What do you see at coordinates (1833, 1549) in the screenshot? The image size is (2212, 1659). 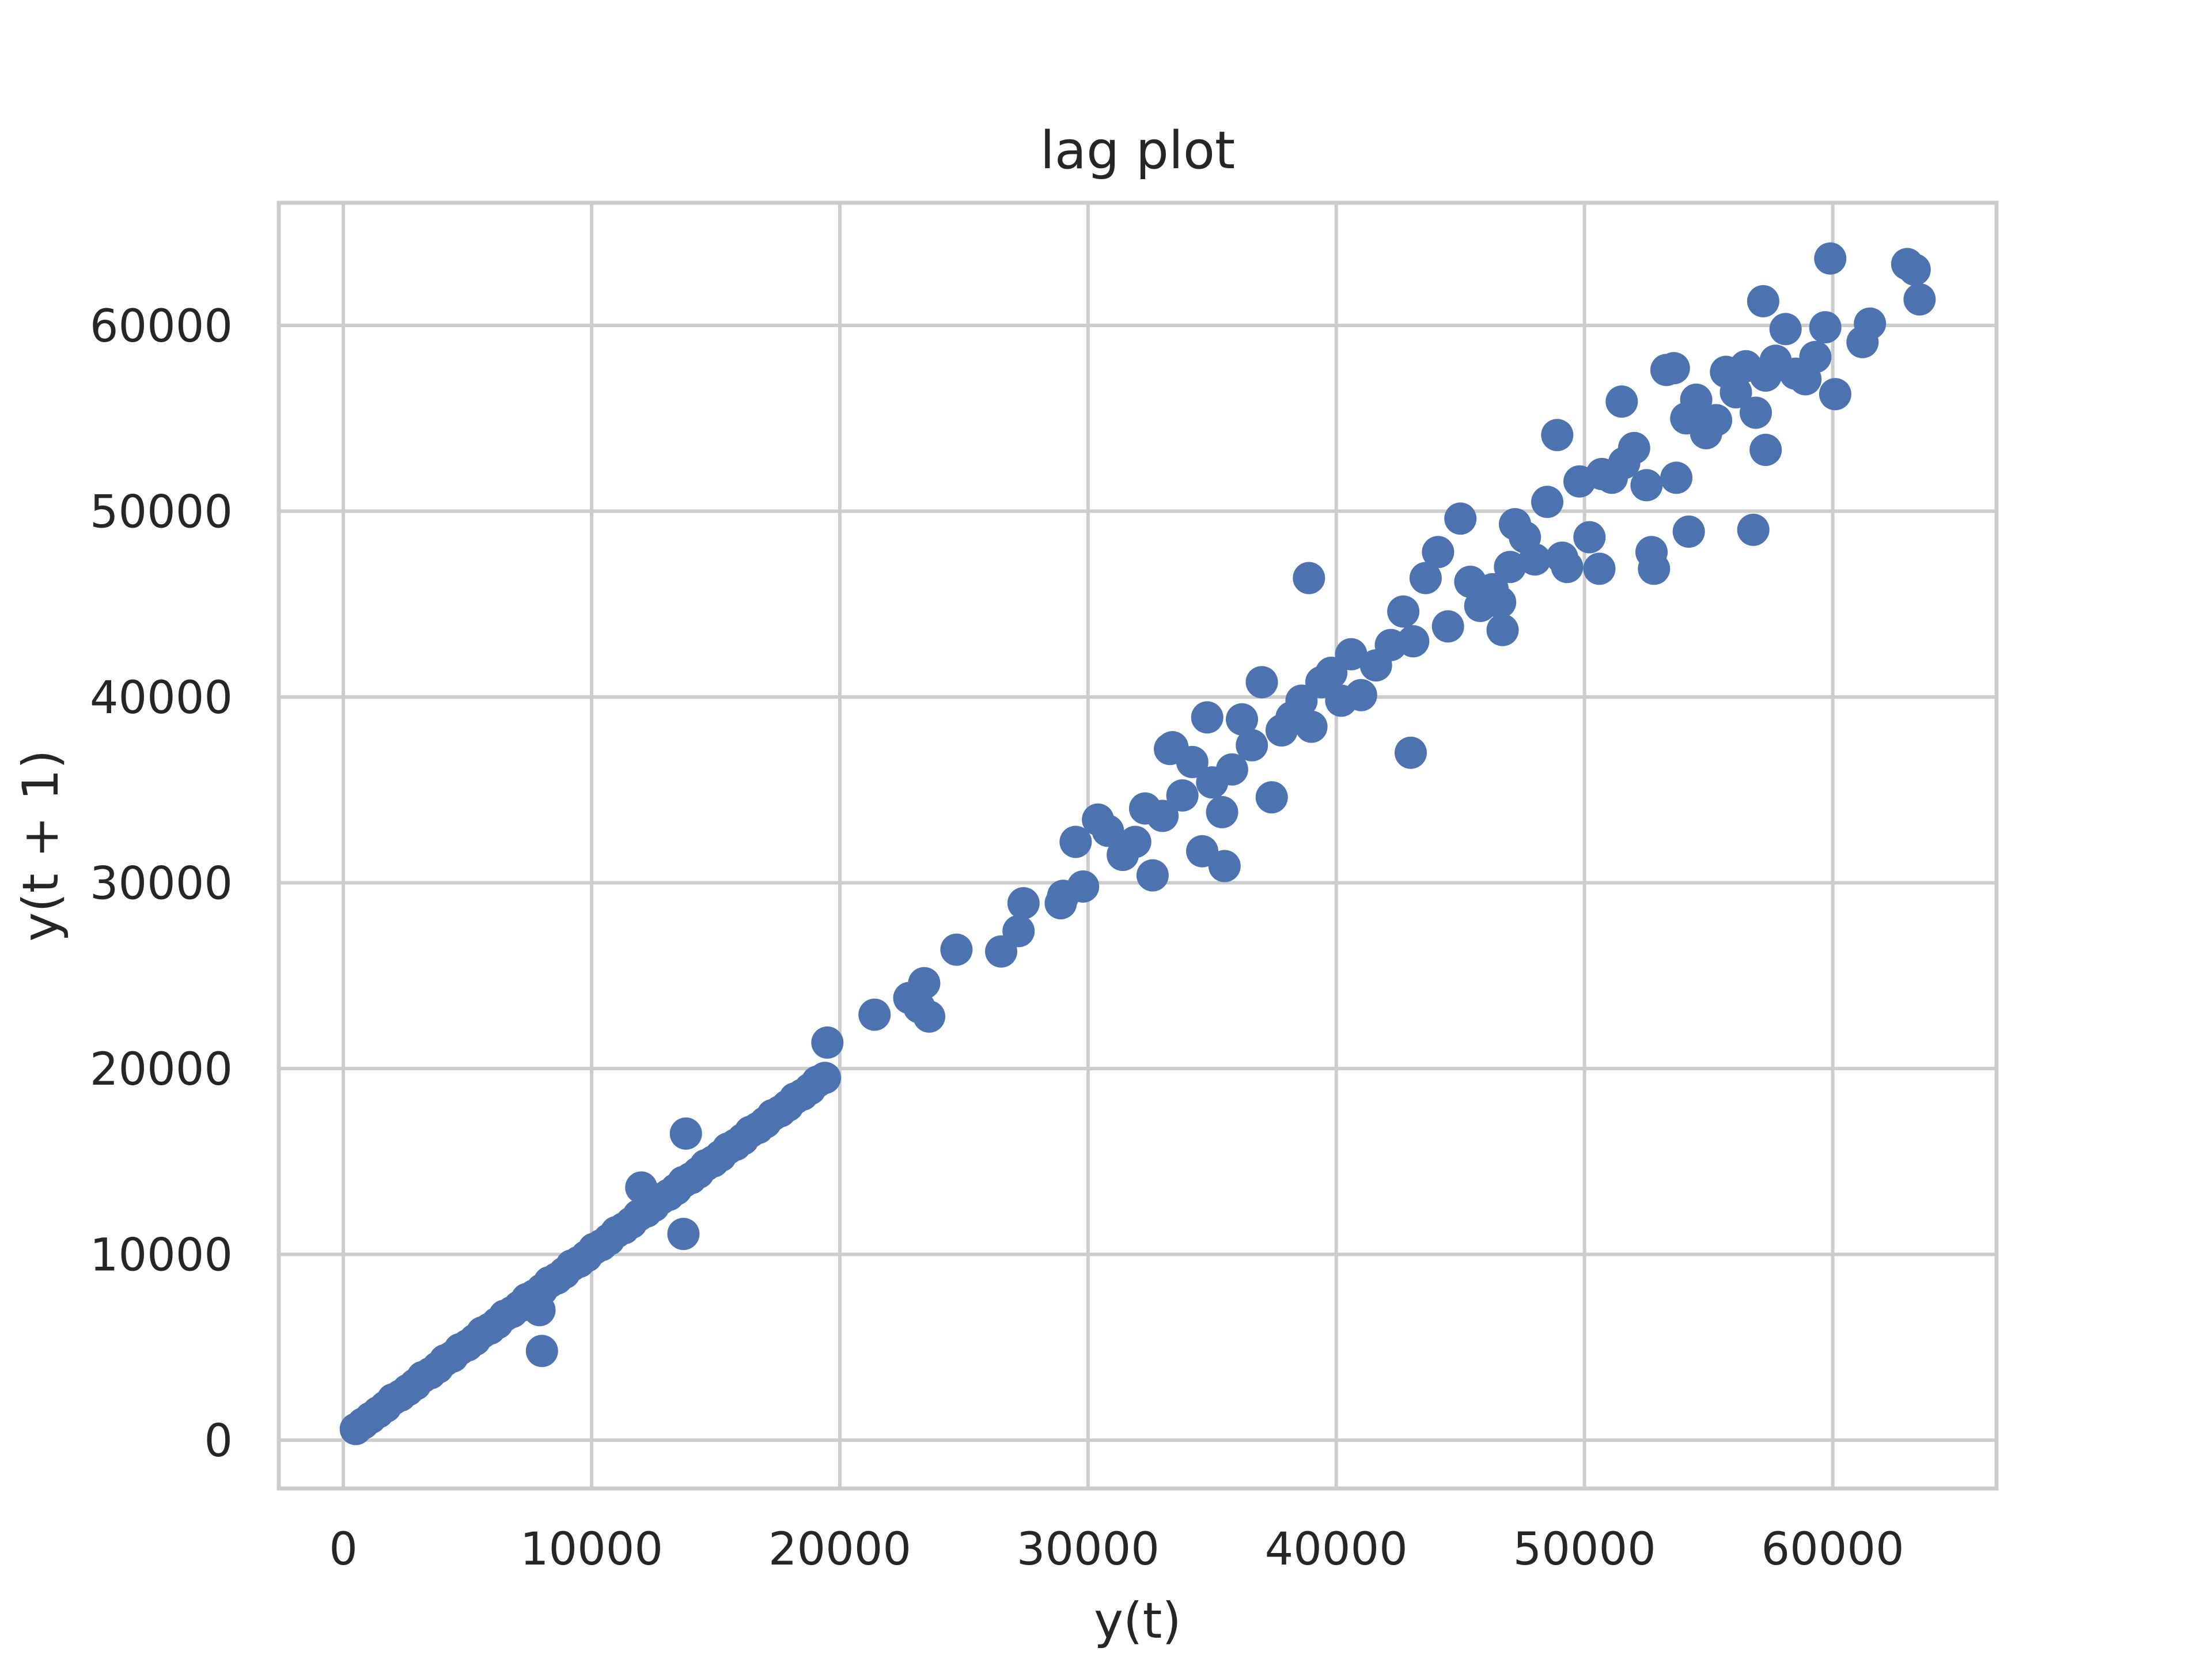 I see `x-tick-label: 60000` at bounding box center [1833, 1549].